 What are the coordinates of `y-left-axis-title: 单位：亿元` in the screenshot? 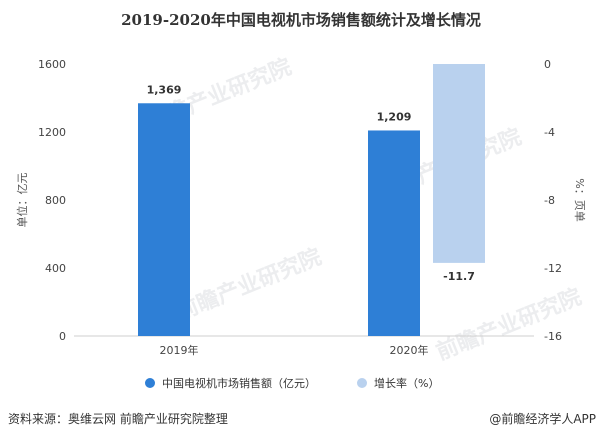 It's located at (22, 200).